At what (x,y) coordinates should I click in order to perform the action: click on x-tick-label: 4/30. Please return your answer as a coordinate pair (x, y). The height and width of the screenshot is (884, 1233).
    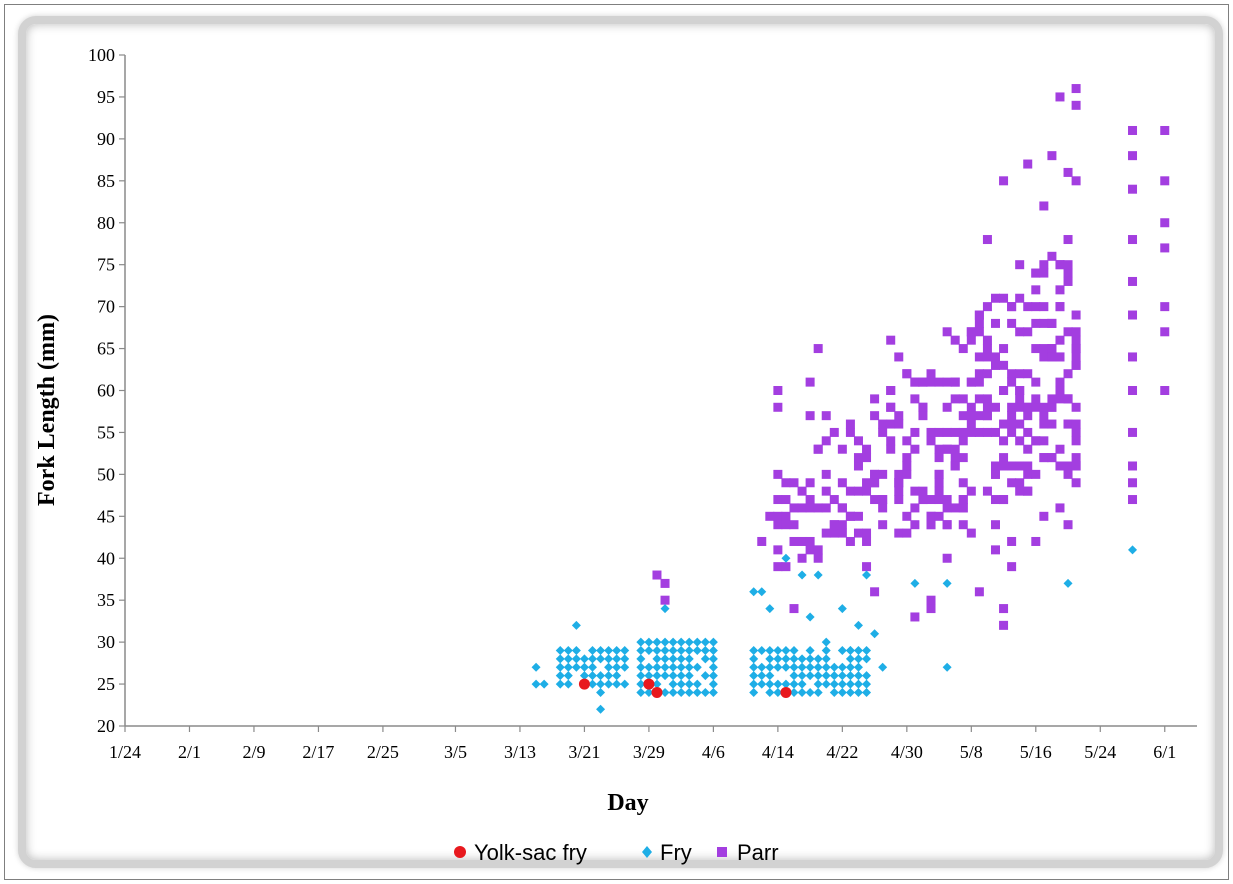
    Looking at the image, I should click on (907, 752).